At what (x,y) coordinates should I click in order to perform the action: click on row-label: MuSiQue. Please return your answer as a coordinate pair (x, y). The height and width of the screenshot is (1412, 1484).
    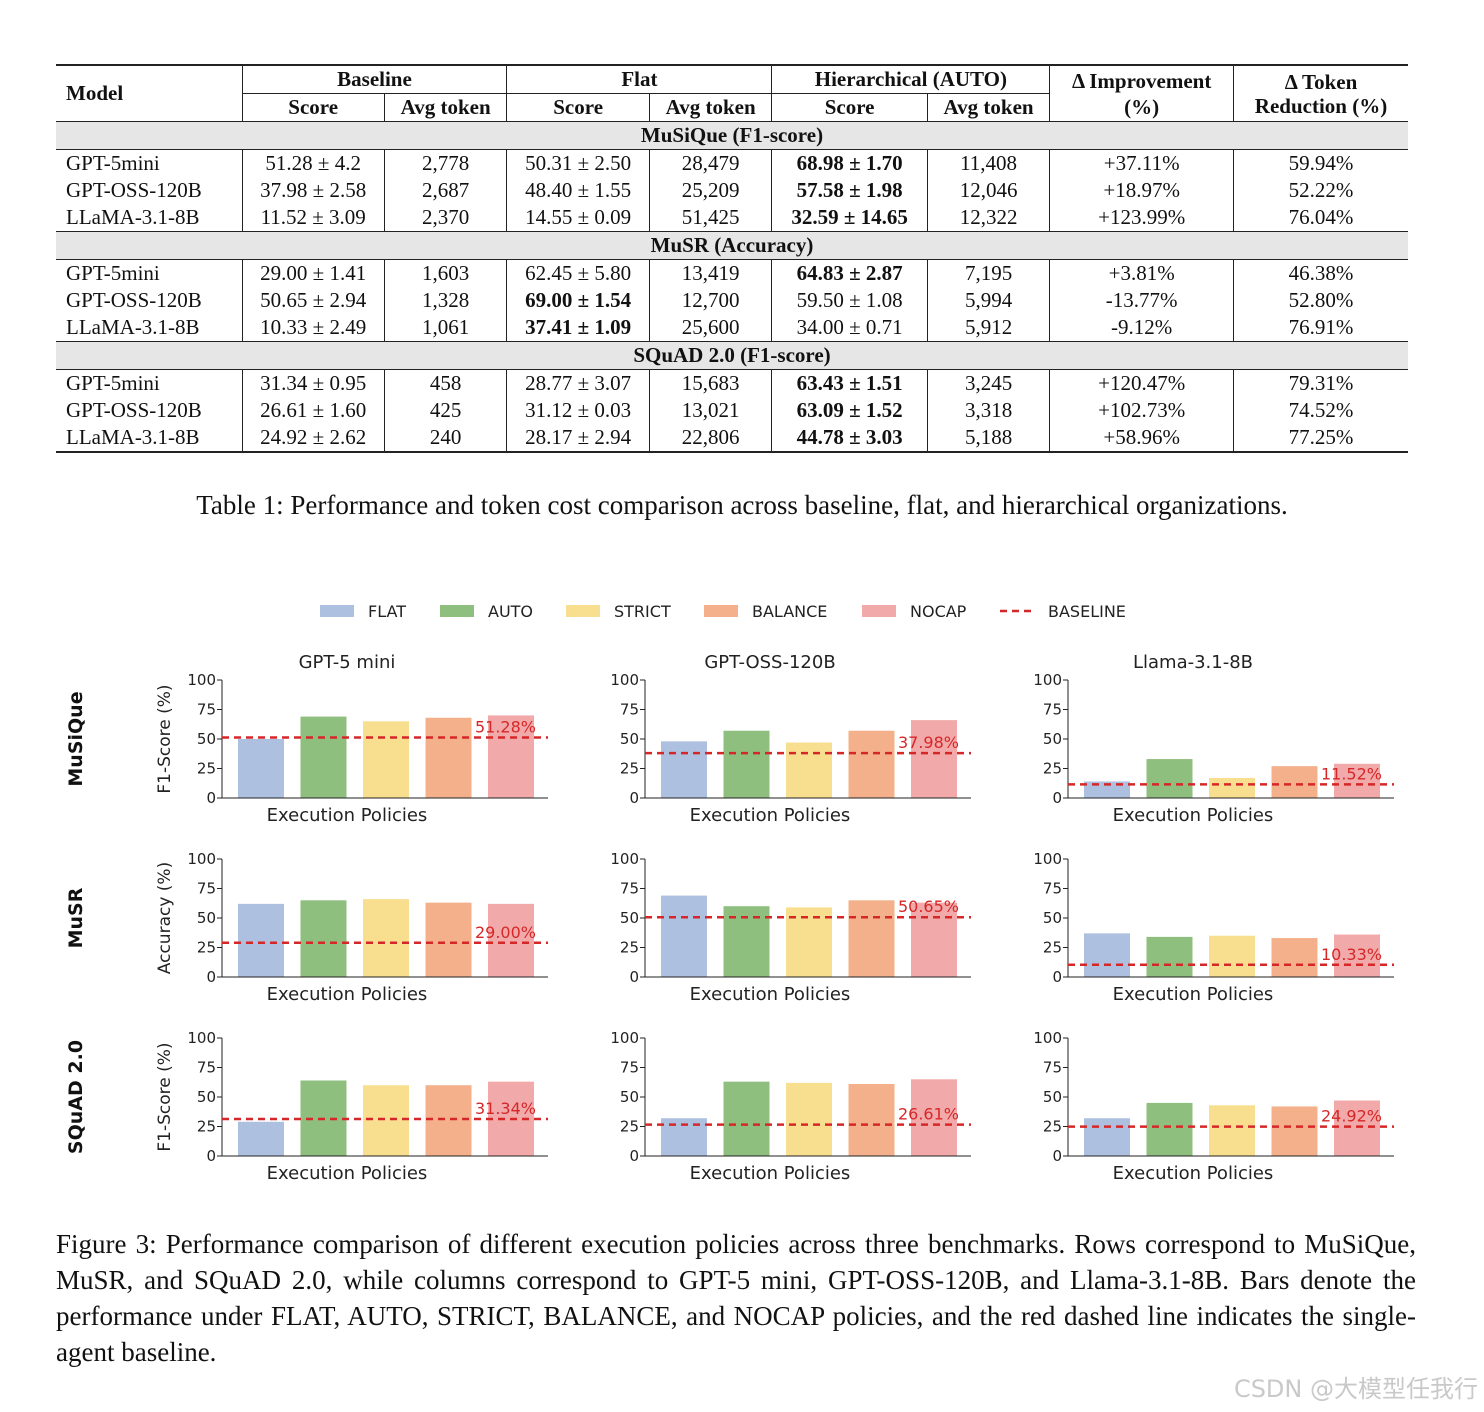
    Looking at the image, I should click on (76, 738).